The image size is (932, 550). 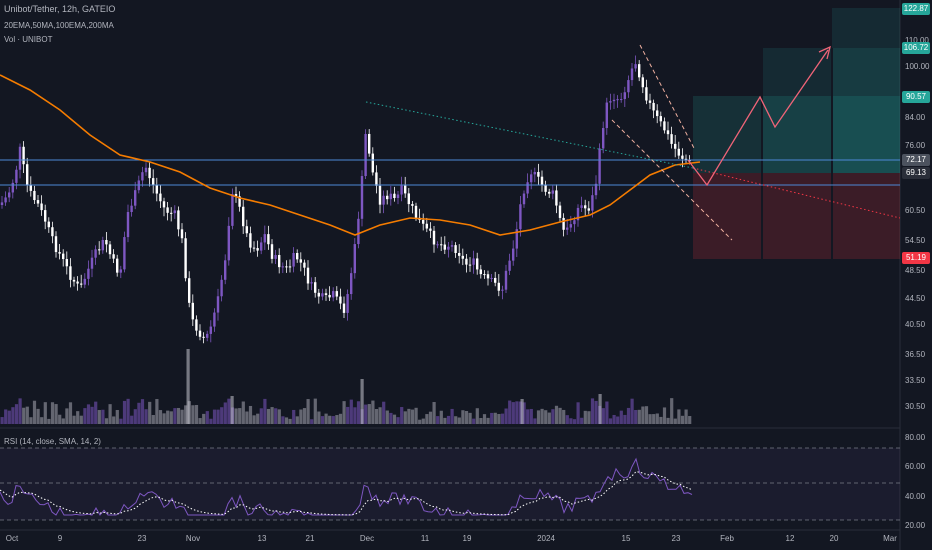 I want to click on price-axis-label: 48.50, so click(x=915, y=270).